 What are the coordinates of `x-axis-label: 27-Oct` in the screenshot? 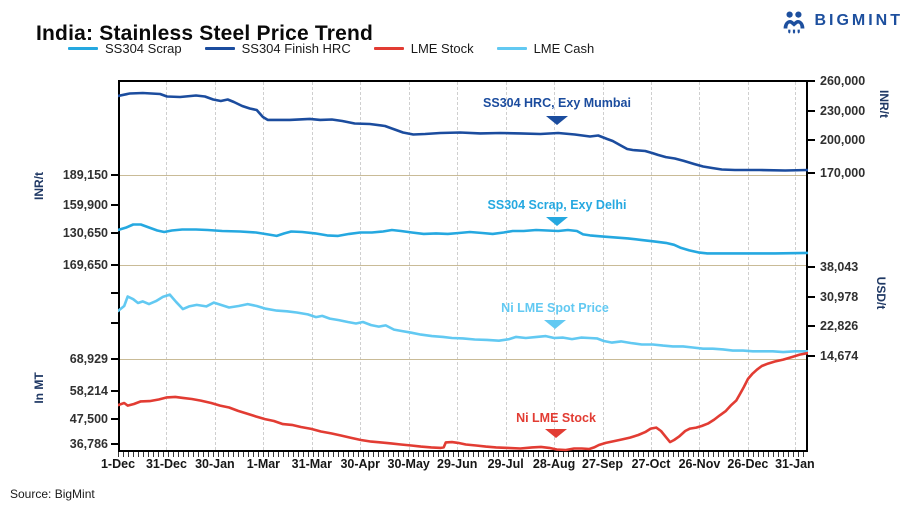 It's located at (651, 464).